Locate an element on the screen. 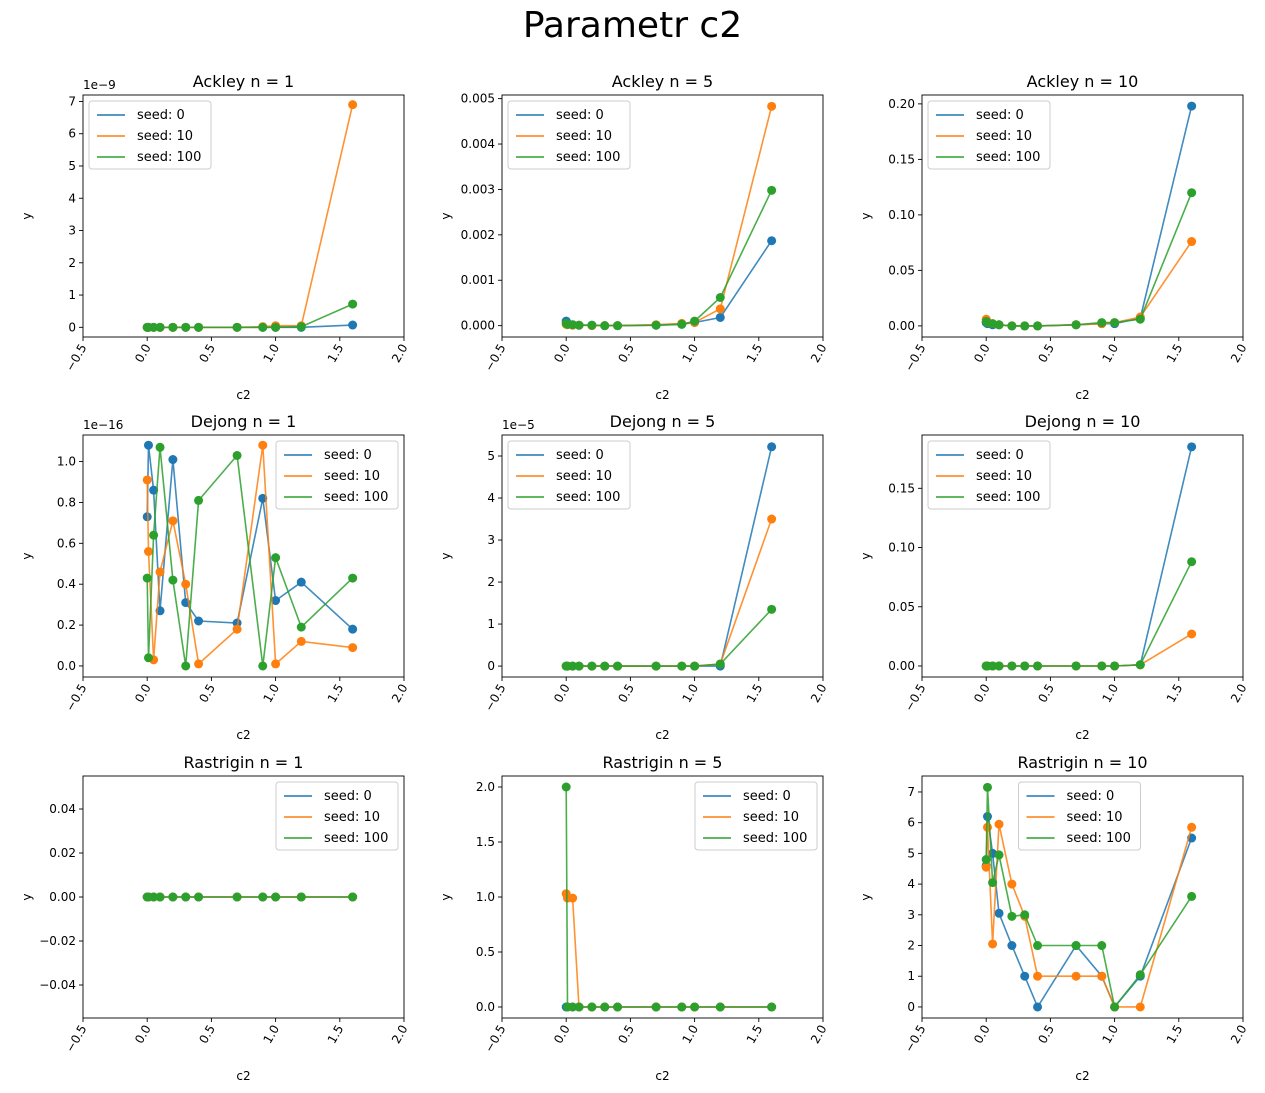  y-offset-label: 1e−5 is located at coordinates (518, 425).